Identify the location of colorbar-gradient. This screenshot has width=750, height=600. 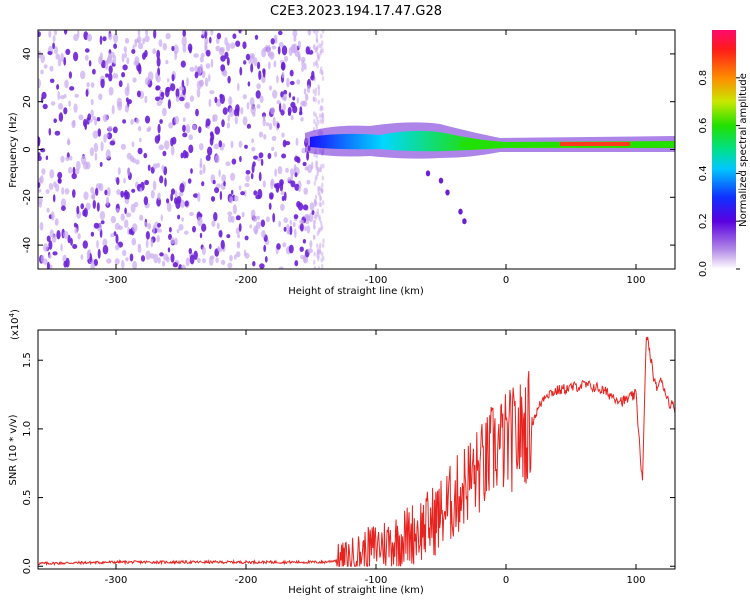
(724, 149).